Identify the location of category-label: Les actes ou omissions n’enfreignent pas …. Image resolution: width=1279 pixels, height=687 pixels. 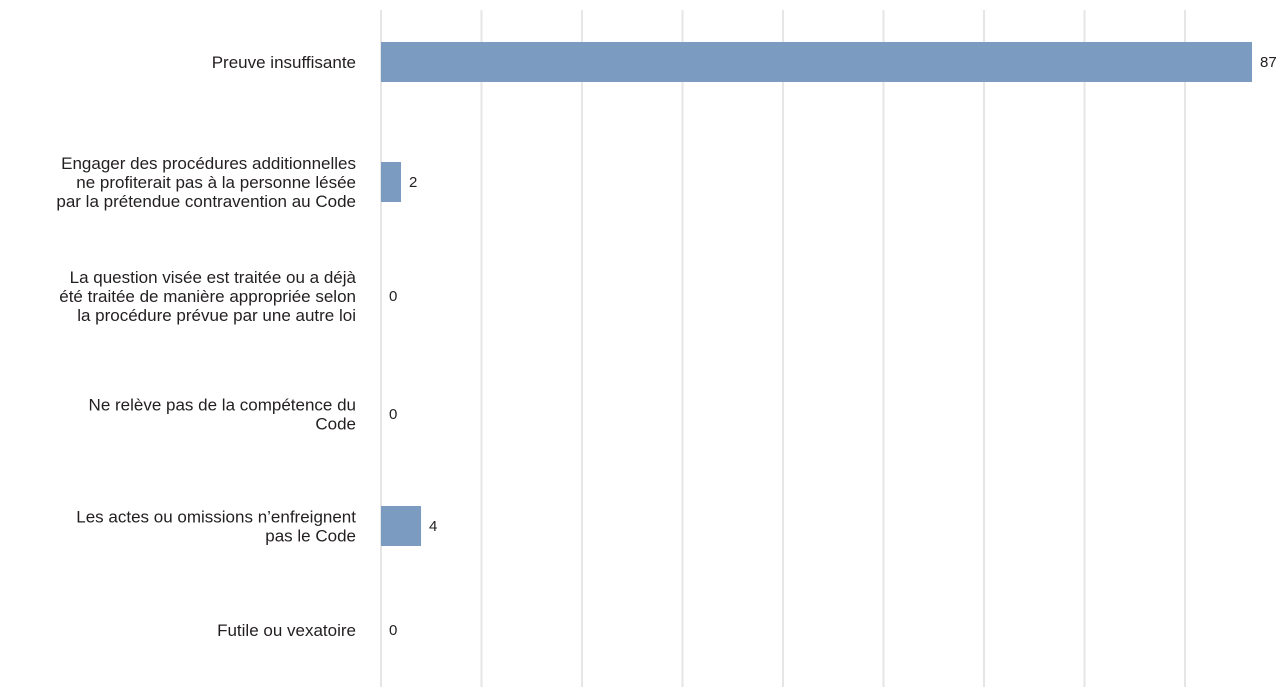
(216, 527).